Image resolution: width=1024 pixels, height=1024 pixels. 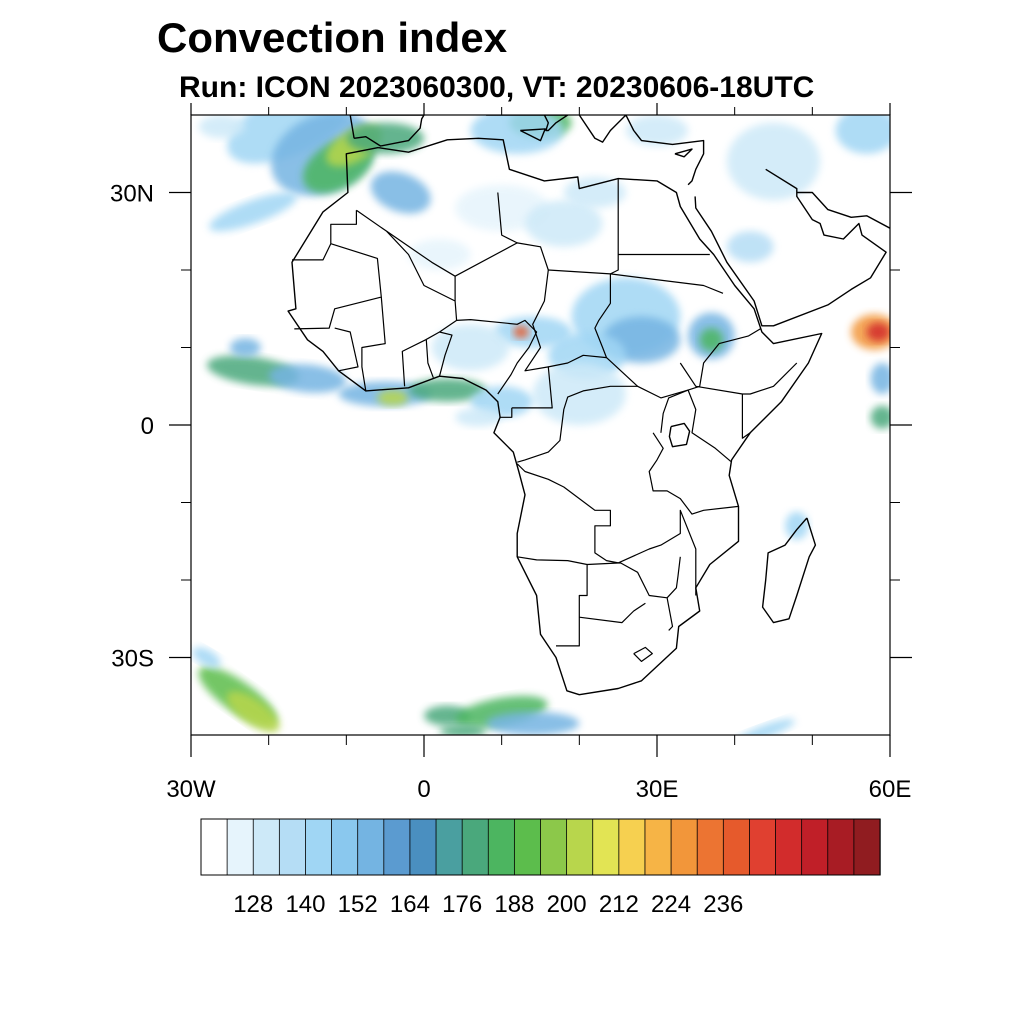 What do you see at coordinates (890, 789) in the screenshot?
I see `lon-tick-label: 60E` at bounding box center [890, 789].